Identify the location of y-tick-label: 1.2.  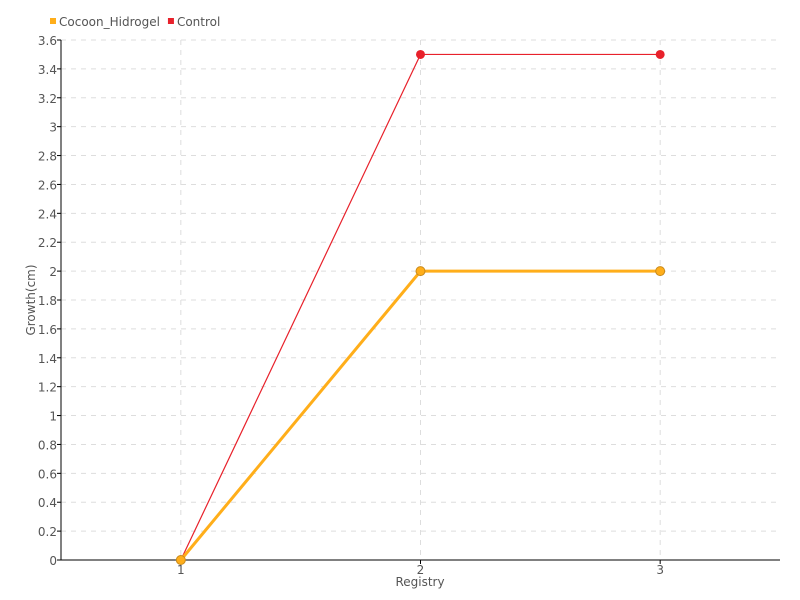
(47, 388).